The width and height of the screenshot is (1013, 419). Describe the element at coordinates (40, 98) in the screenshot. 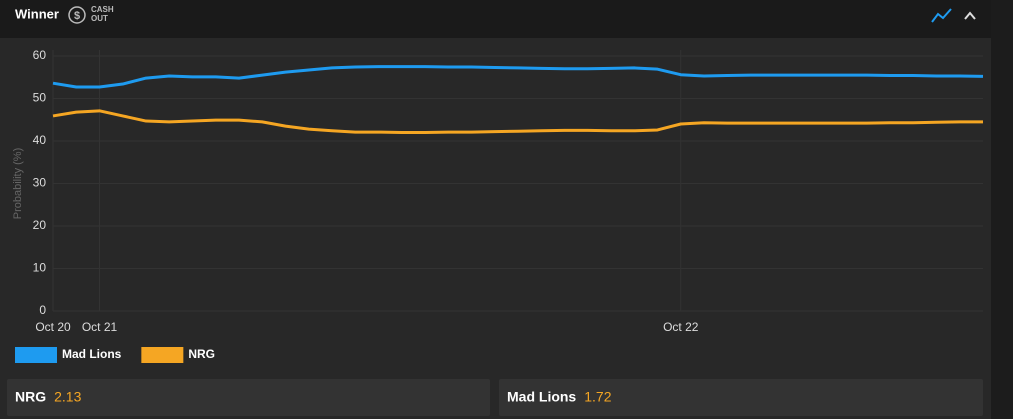

I see `y-tick-label: 50` at that location.